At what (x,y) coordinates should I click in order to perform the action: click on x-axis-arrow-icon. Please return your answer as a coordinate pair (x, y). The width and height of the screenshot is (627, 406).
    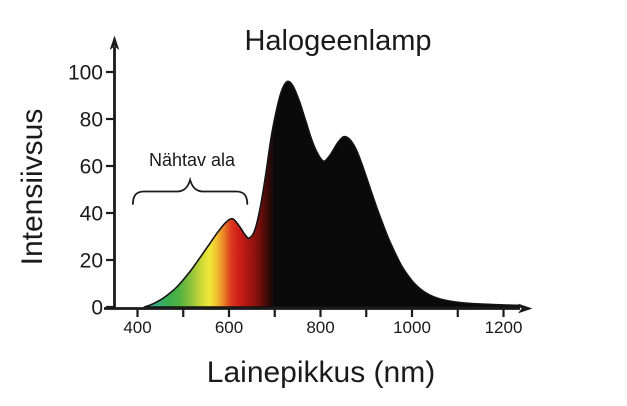
    Looking at the image, I should click on (525, 308).